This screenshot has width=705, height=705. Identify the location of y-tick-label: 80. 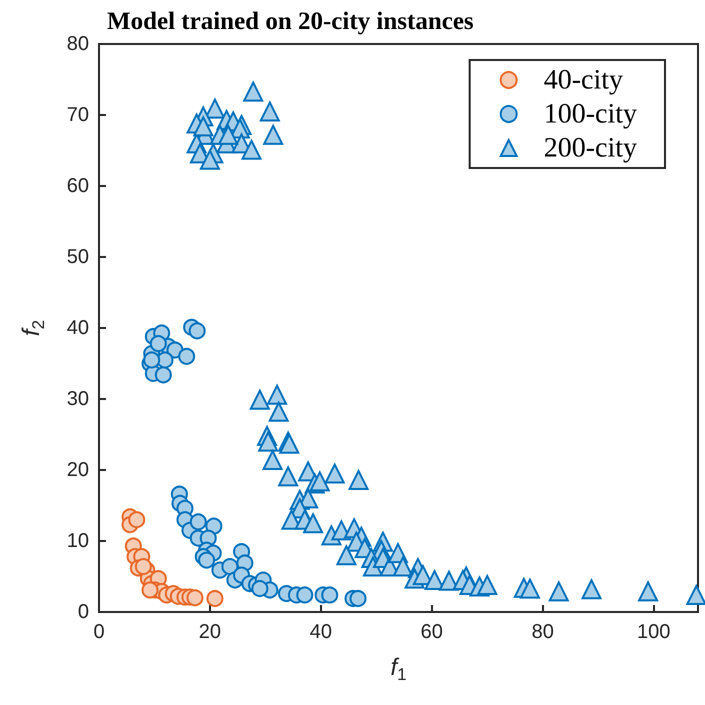
(77, 44).